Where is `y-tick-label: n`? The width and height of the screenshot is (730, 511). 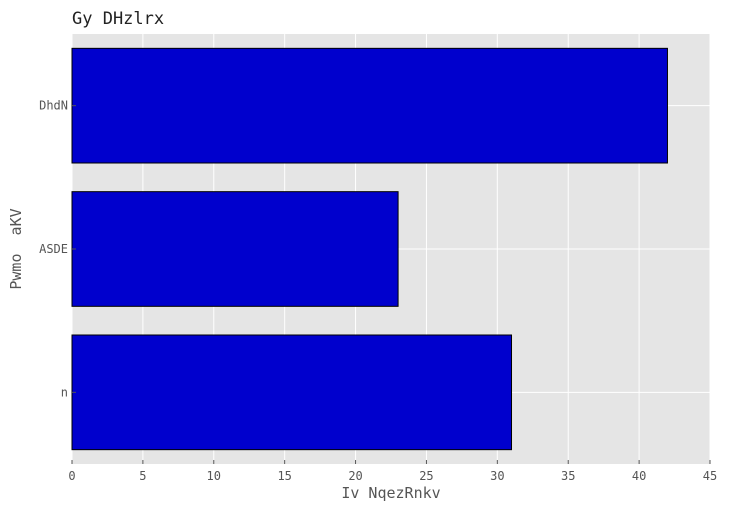 y-tick-label: n is located at coordinates (64, 392).